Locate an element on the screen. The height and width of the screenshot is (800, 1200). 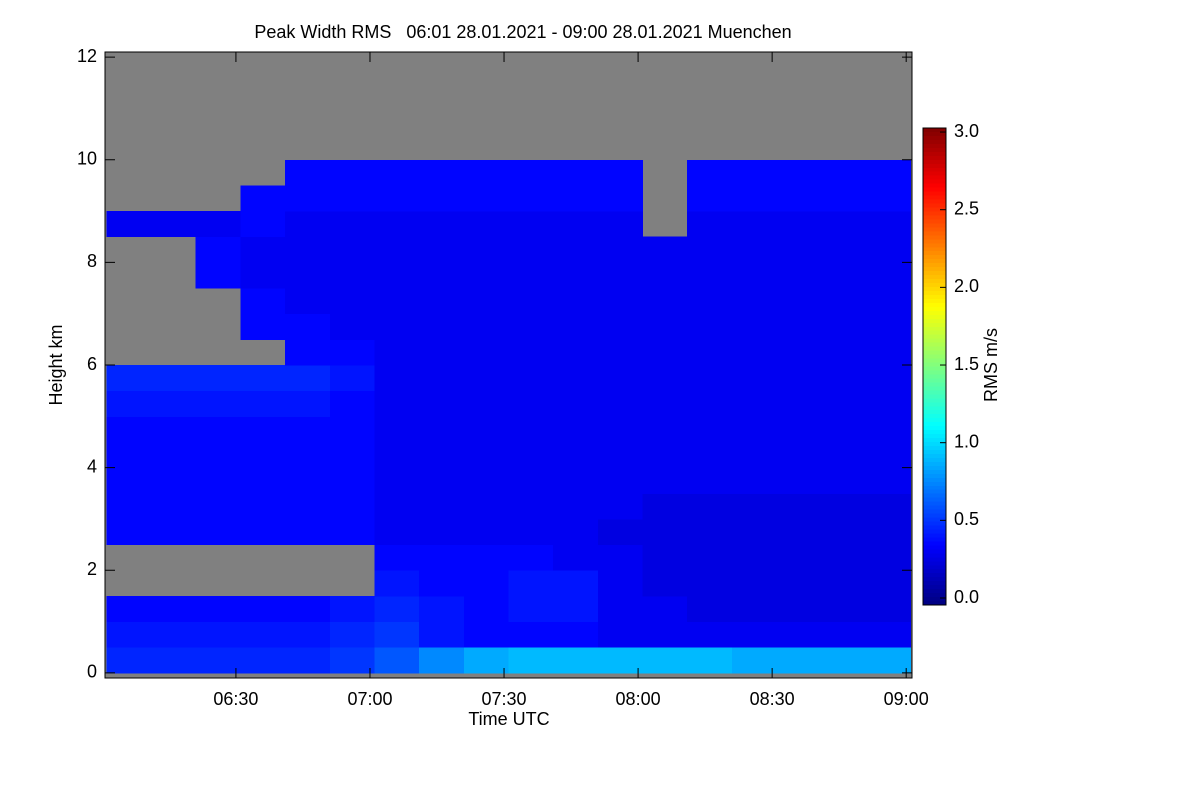
x-tick-label: 08:30 is located at coordinates (772, 699).